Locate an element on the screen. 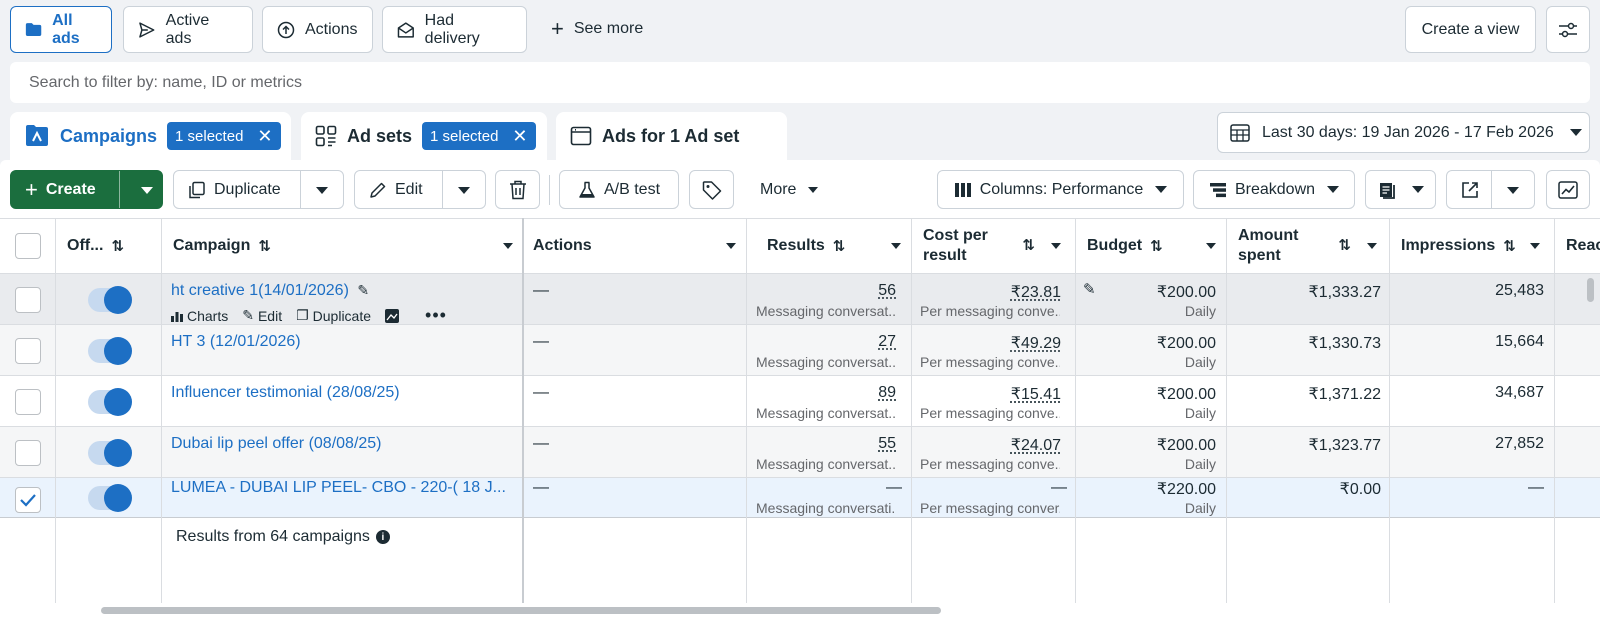 This screenshot has width=1600, height=618. active-ads-view-button: Active ads is located at coordinates (188, 29).